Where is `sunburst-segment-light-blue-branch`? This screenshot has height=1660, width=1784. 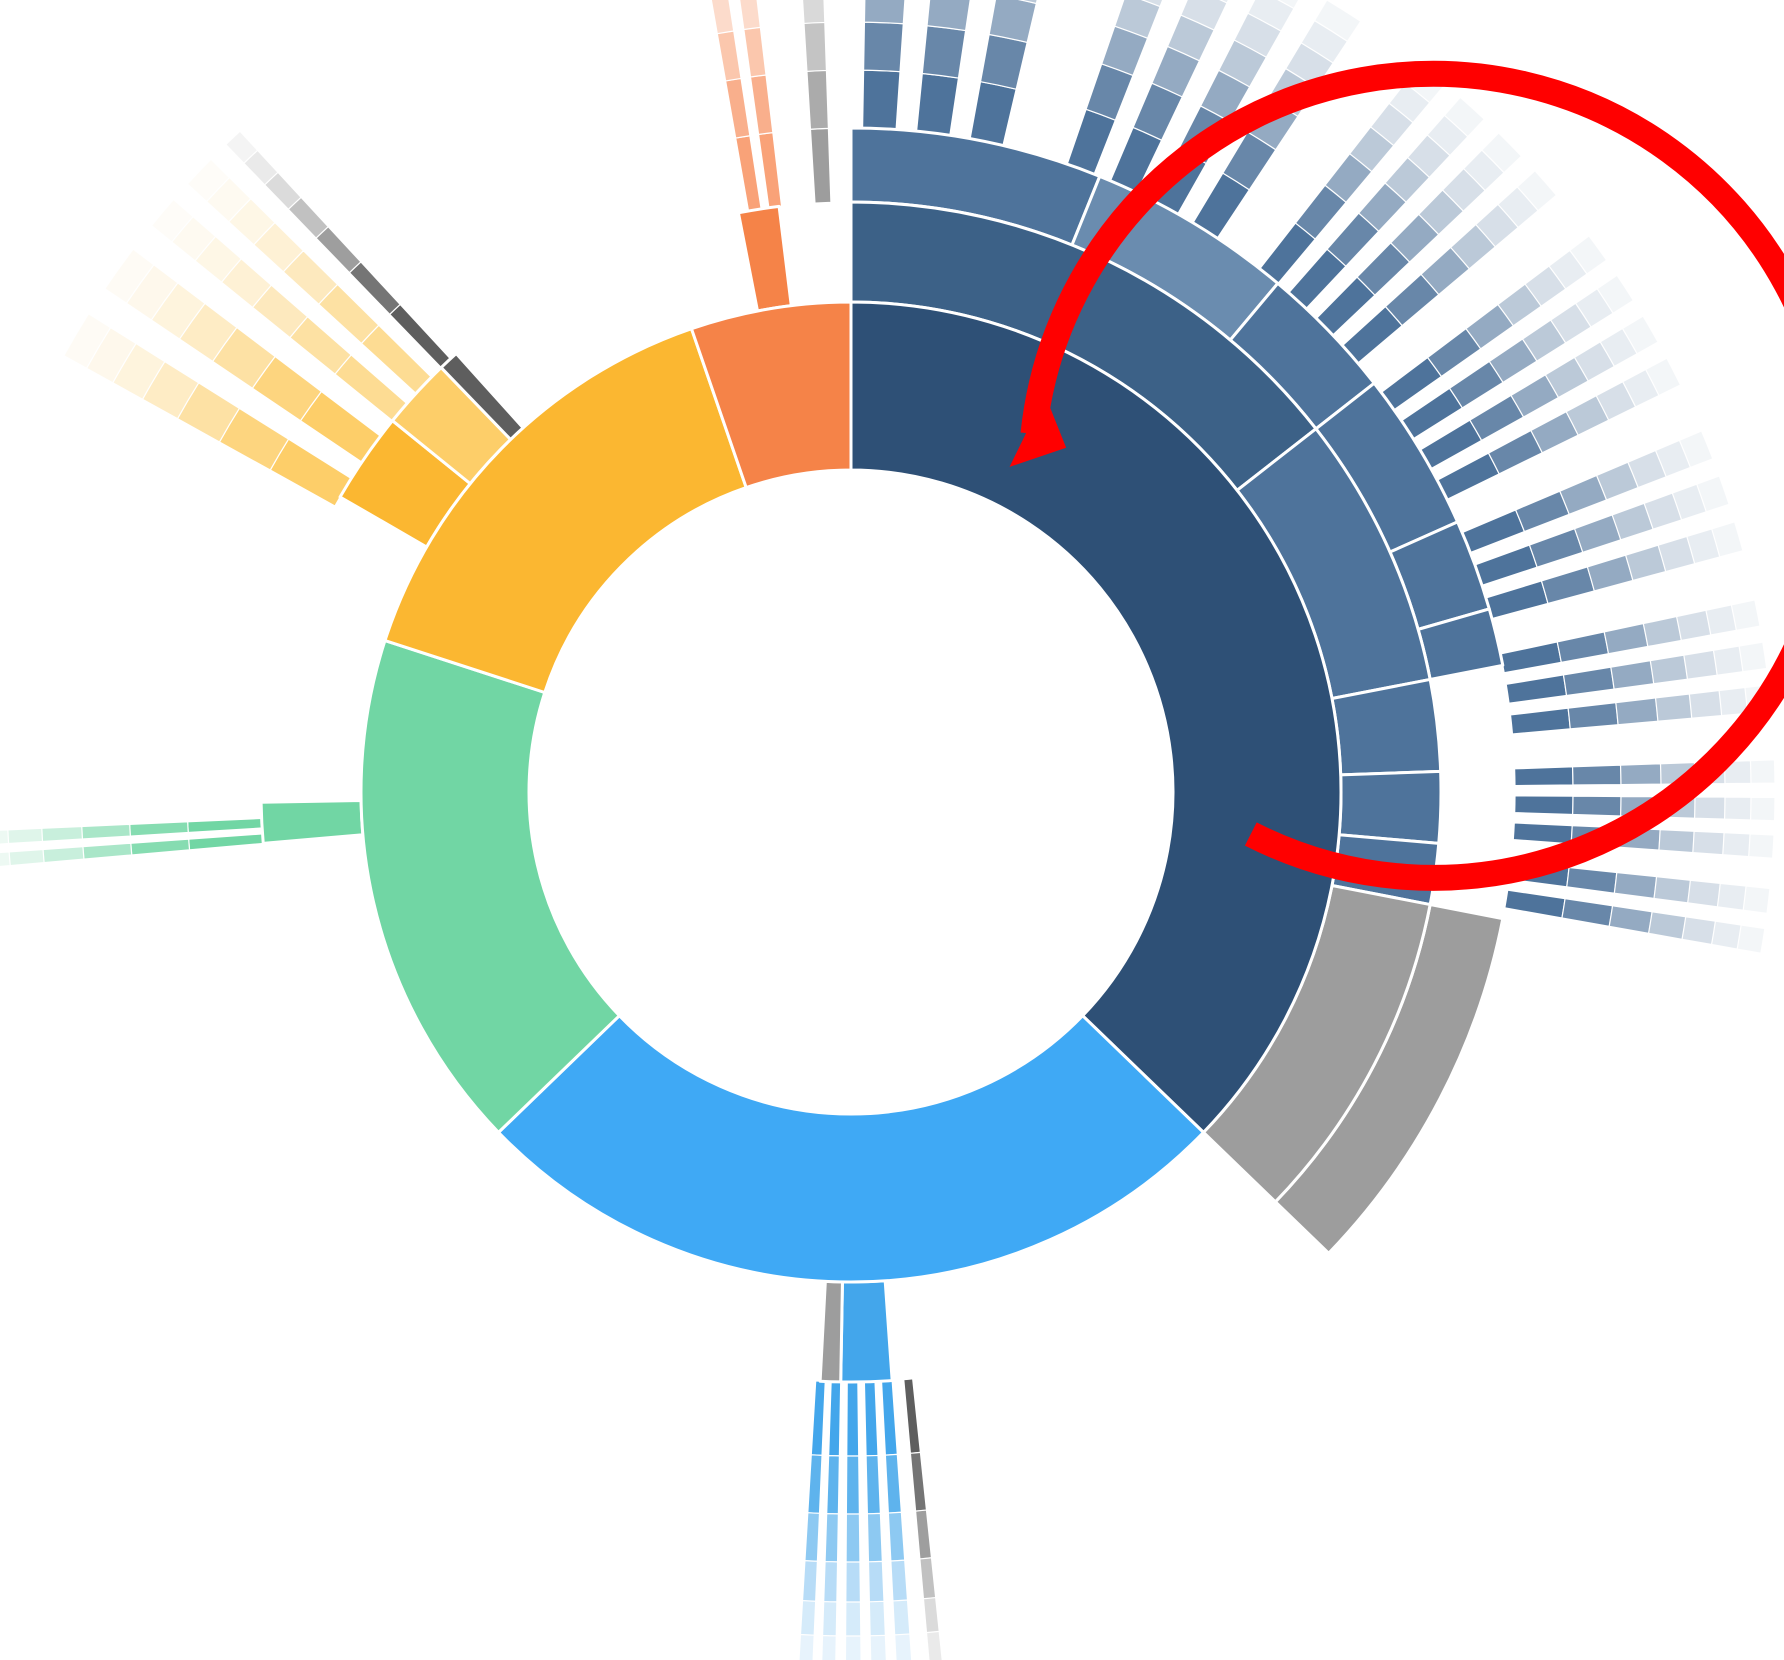 sunburst-segment-light-blue-branch is located at coordinates (851, 1149).